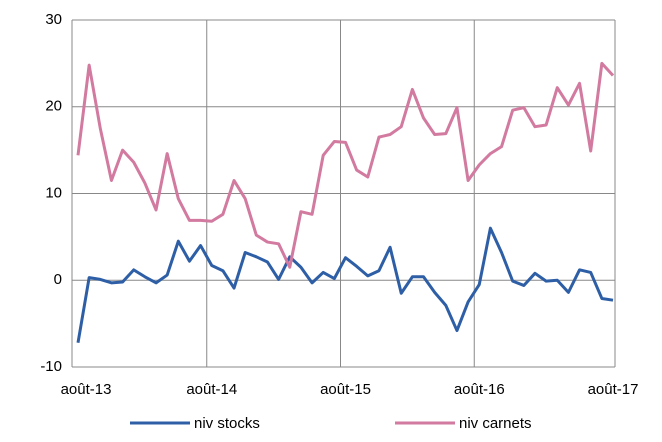  What do you see at coordinates (227, 423) in the screenshot?
I see `legend-label: niv stocks` at bounding box center [227, 423].